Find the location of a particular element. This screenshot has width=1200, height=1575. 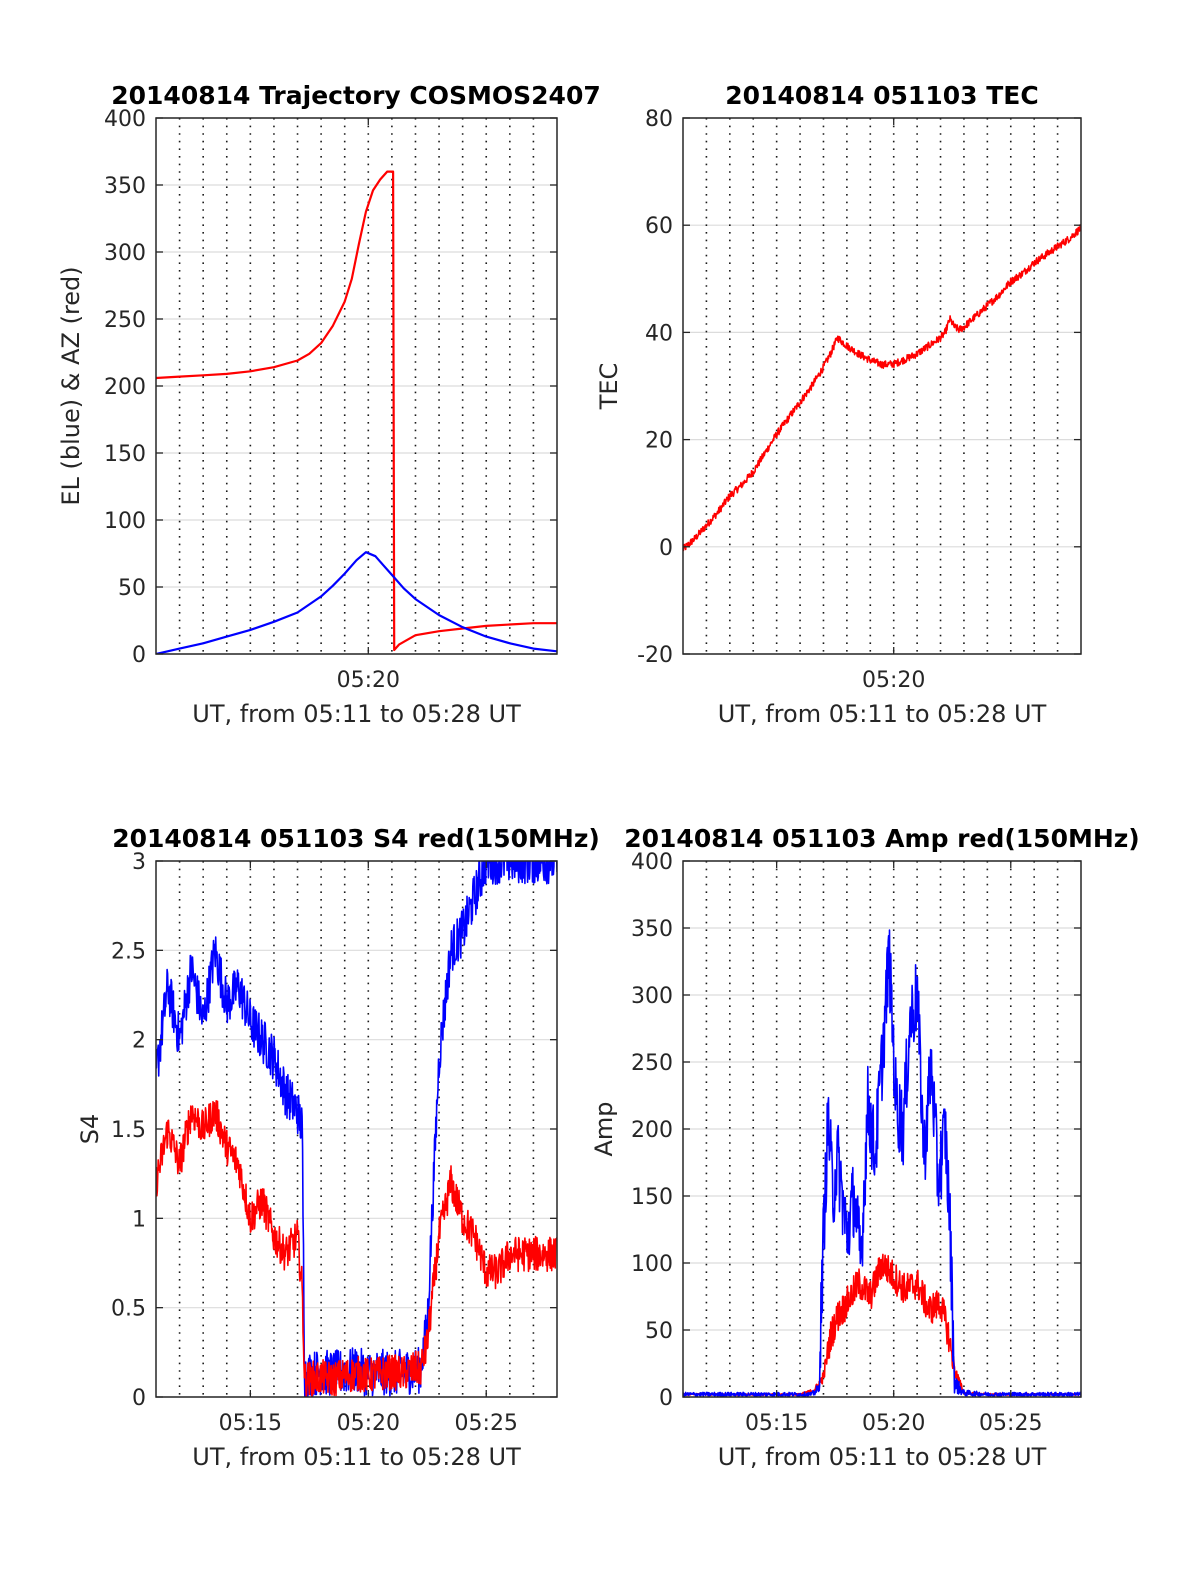

trajectory-ytick-label: 200 is located at coordinates (125, 387).